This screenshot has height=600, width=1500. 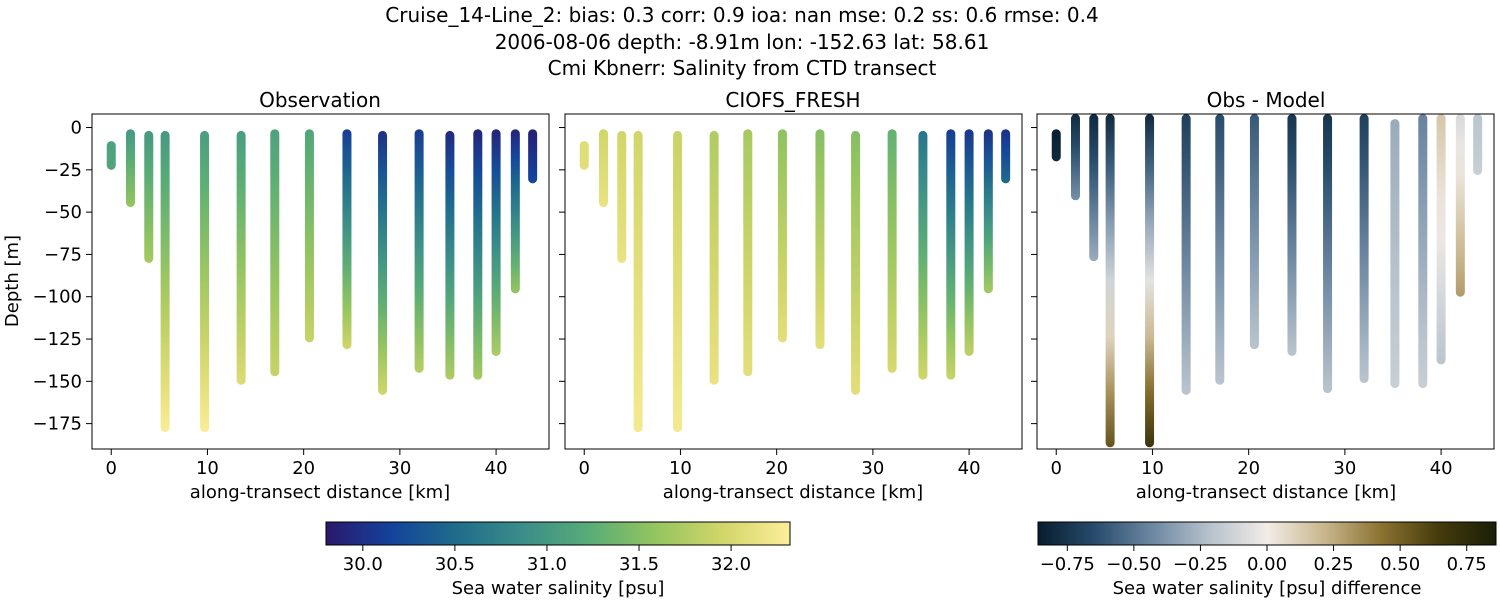 I want to click on y-tick-label: −125, so click(x=57, y=339).